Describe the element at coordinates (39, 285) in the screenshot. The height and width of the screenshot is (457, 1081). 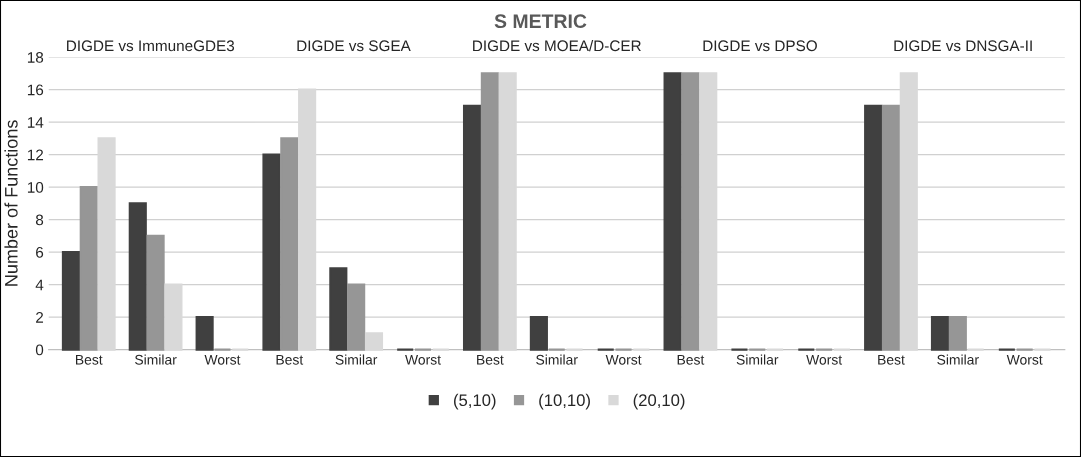
I see `y-tick-label: 4` at that location.